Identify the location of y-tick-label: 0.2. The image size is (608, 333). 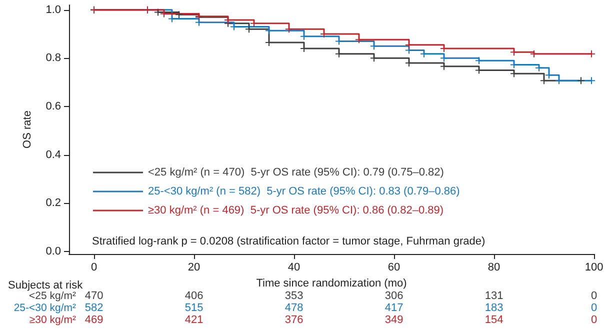
(53, 203).